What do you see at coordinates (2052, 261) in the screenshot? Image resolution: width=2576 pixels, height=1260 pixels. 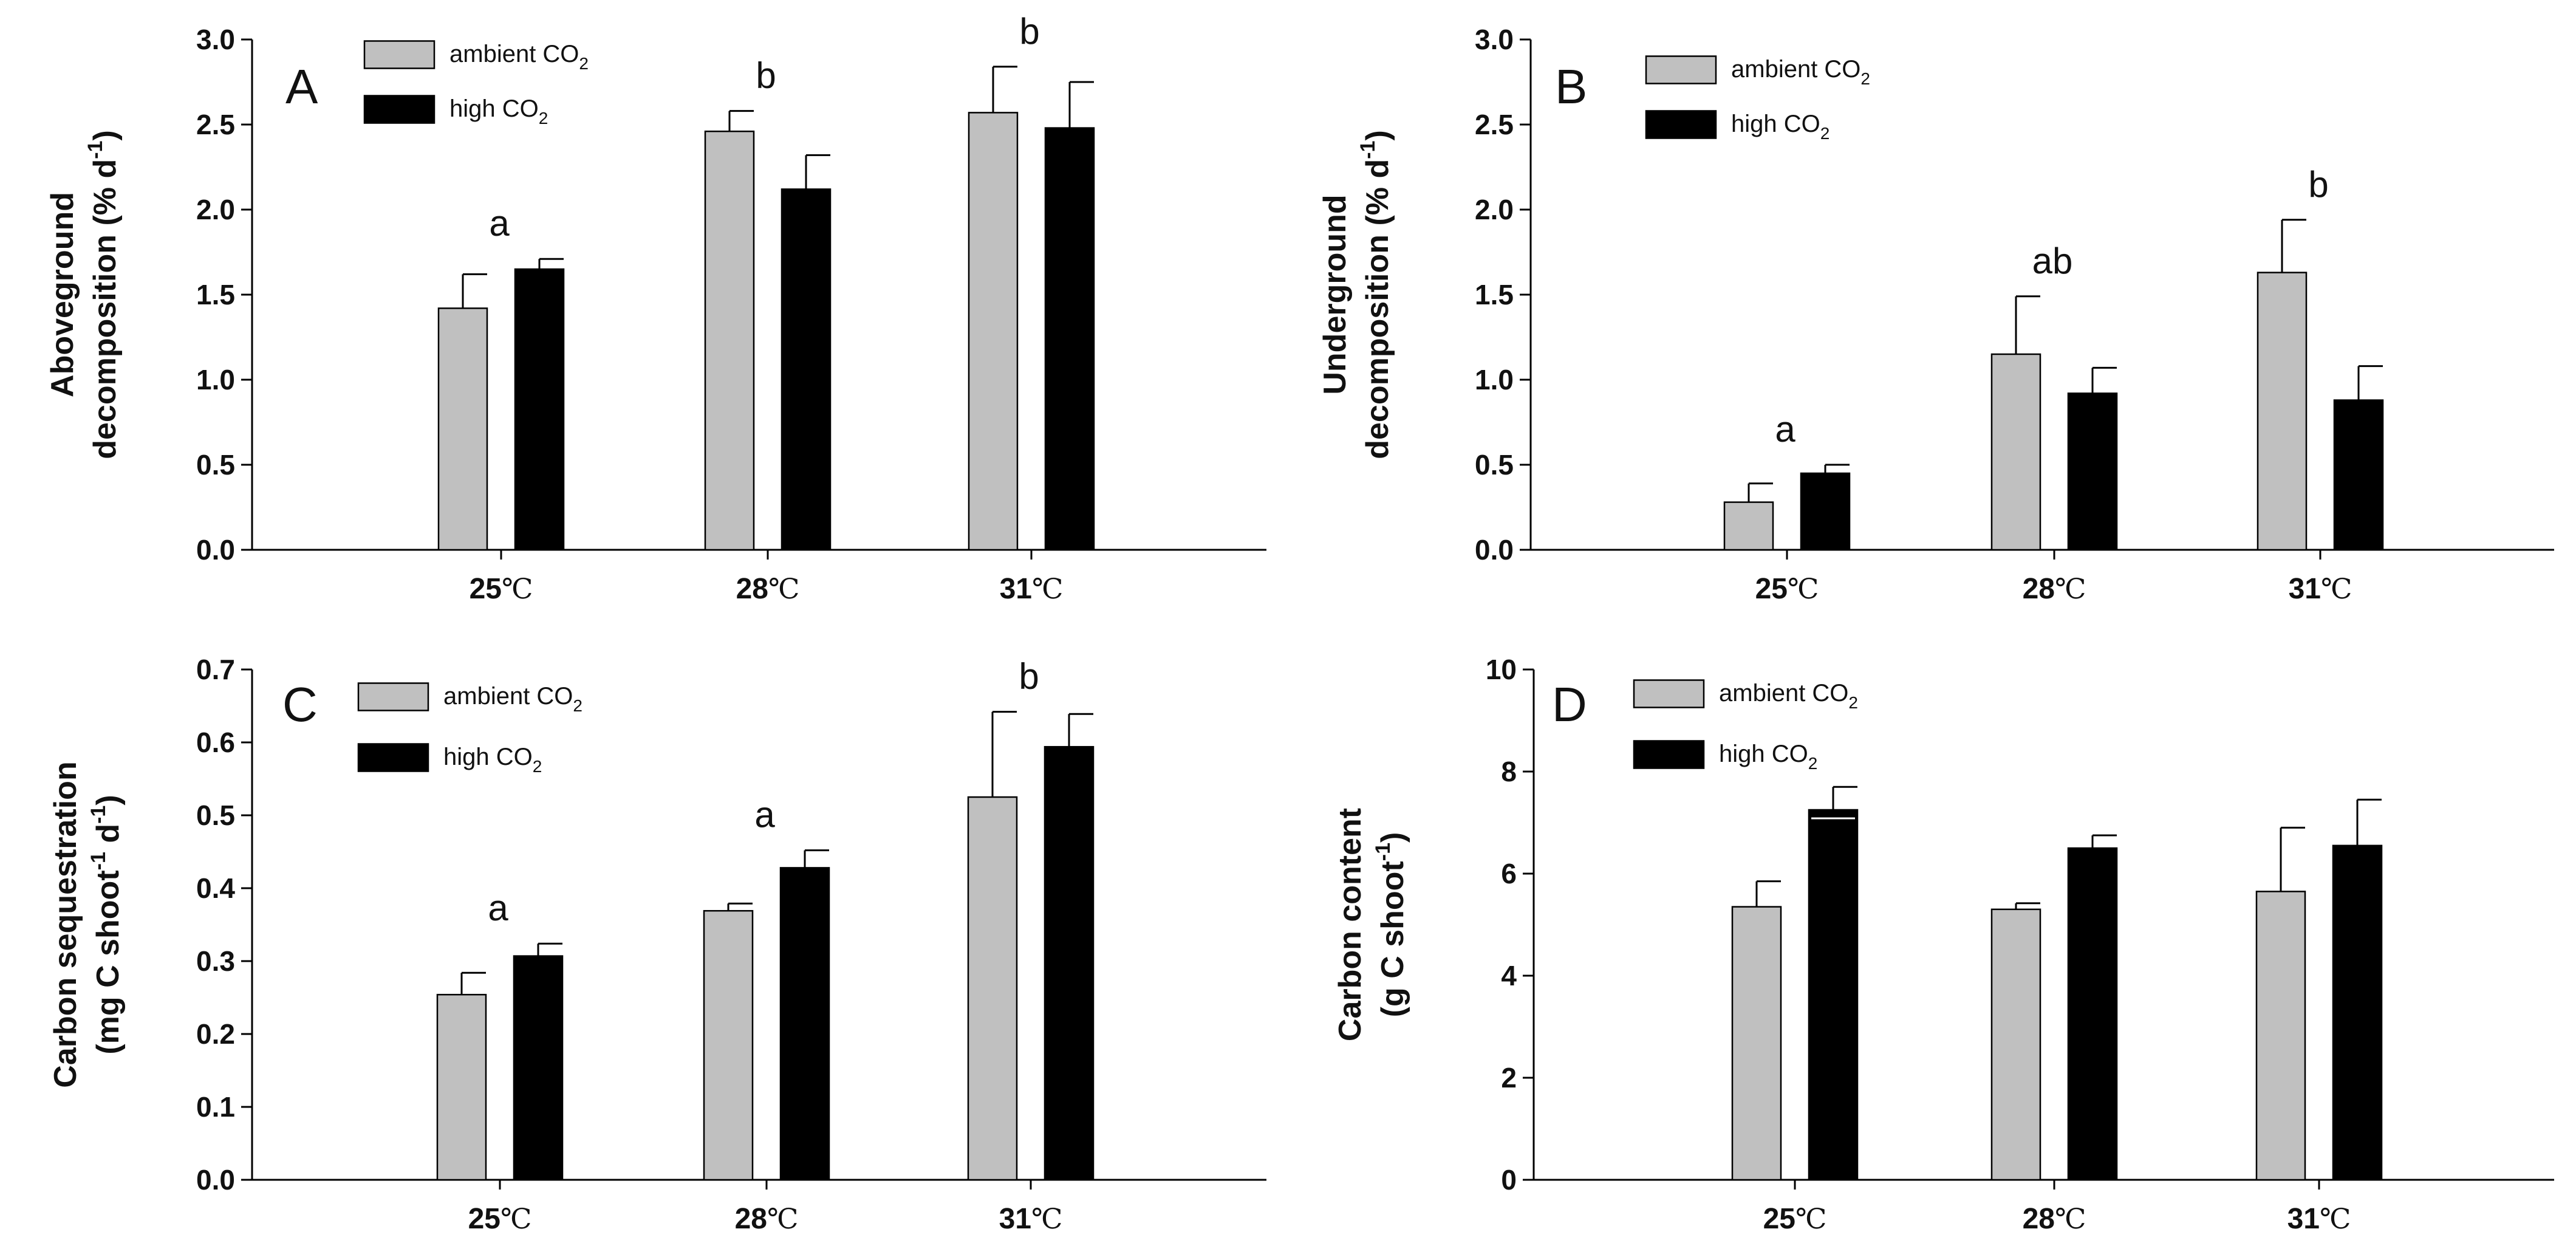 I see `significance-label: ab` at bounding box center [2052, 261].